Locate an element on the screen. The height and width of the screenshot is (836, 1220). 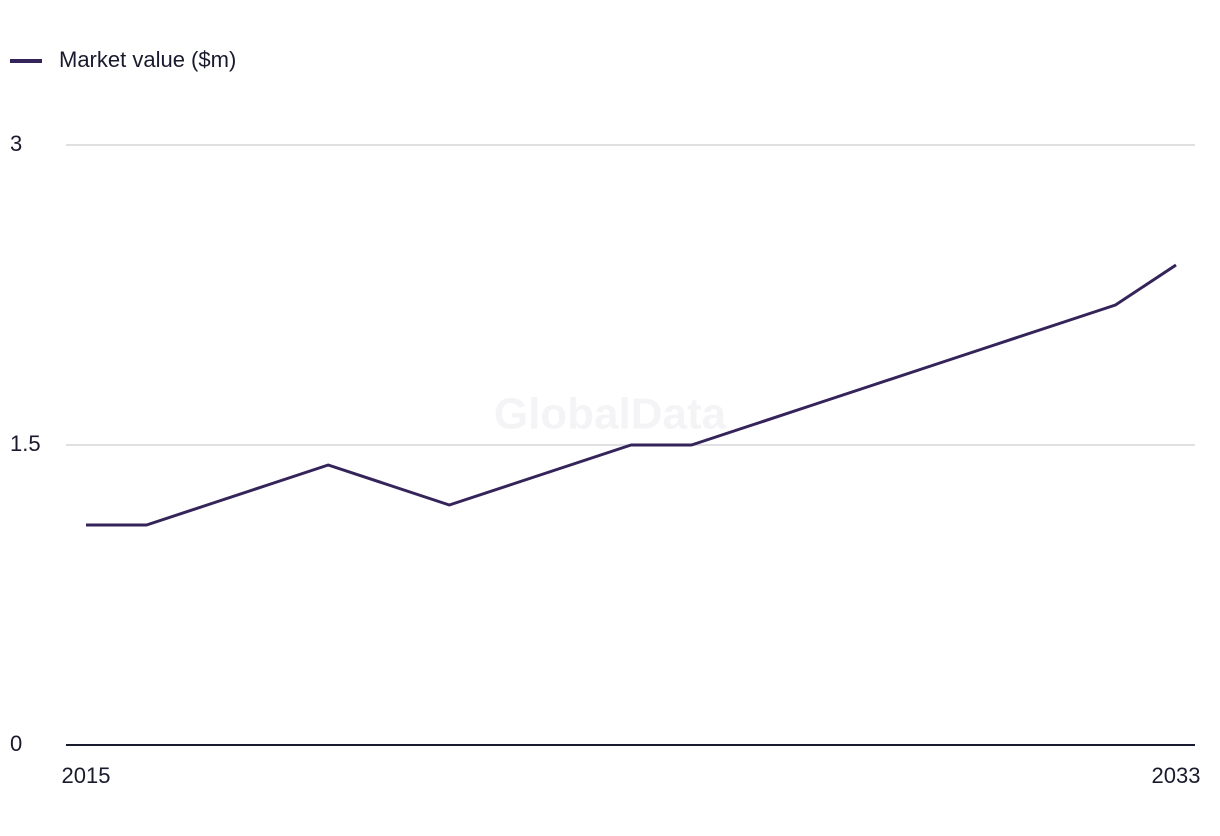
watermark: GlobalData is located at coordinates (610, 414).